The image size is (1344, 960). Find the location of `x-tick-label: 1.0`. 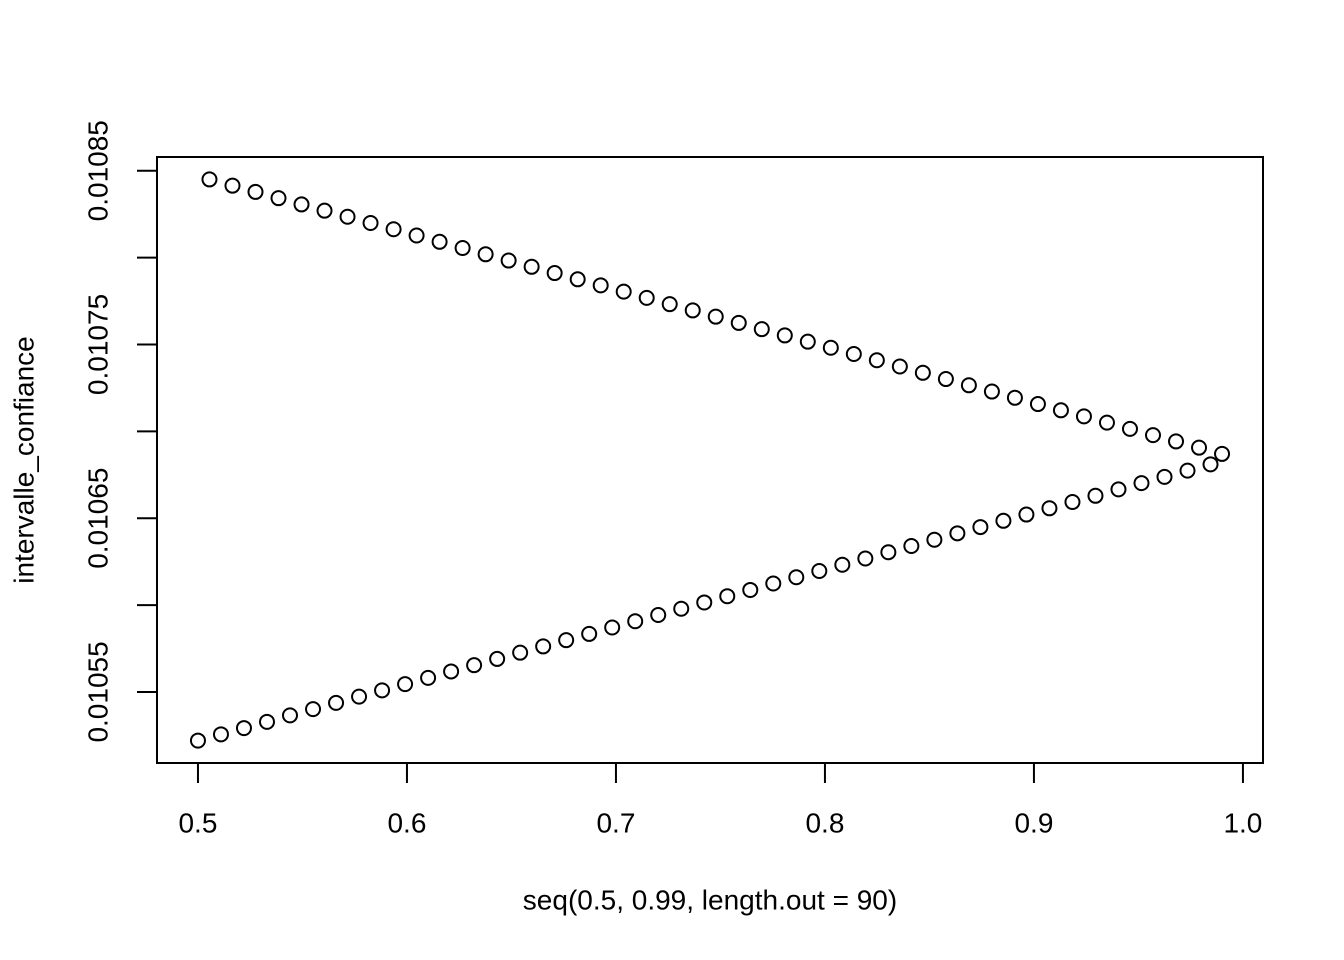

x-tick-label: 1.0 is located at coordinates (1242, 822).